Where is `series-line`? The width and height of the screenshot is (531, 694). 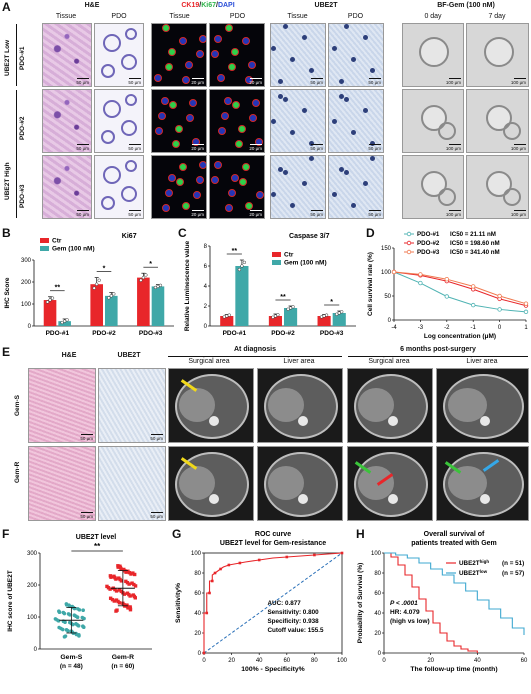
series-line is located at coordinates (460, 288).